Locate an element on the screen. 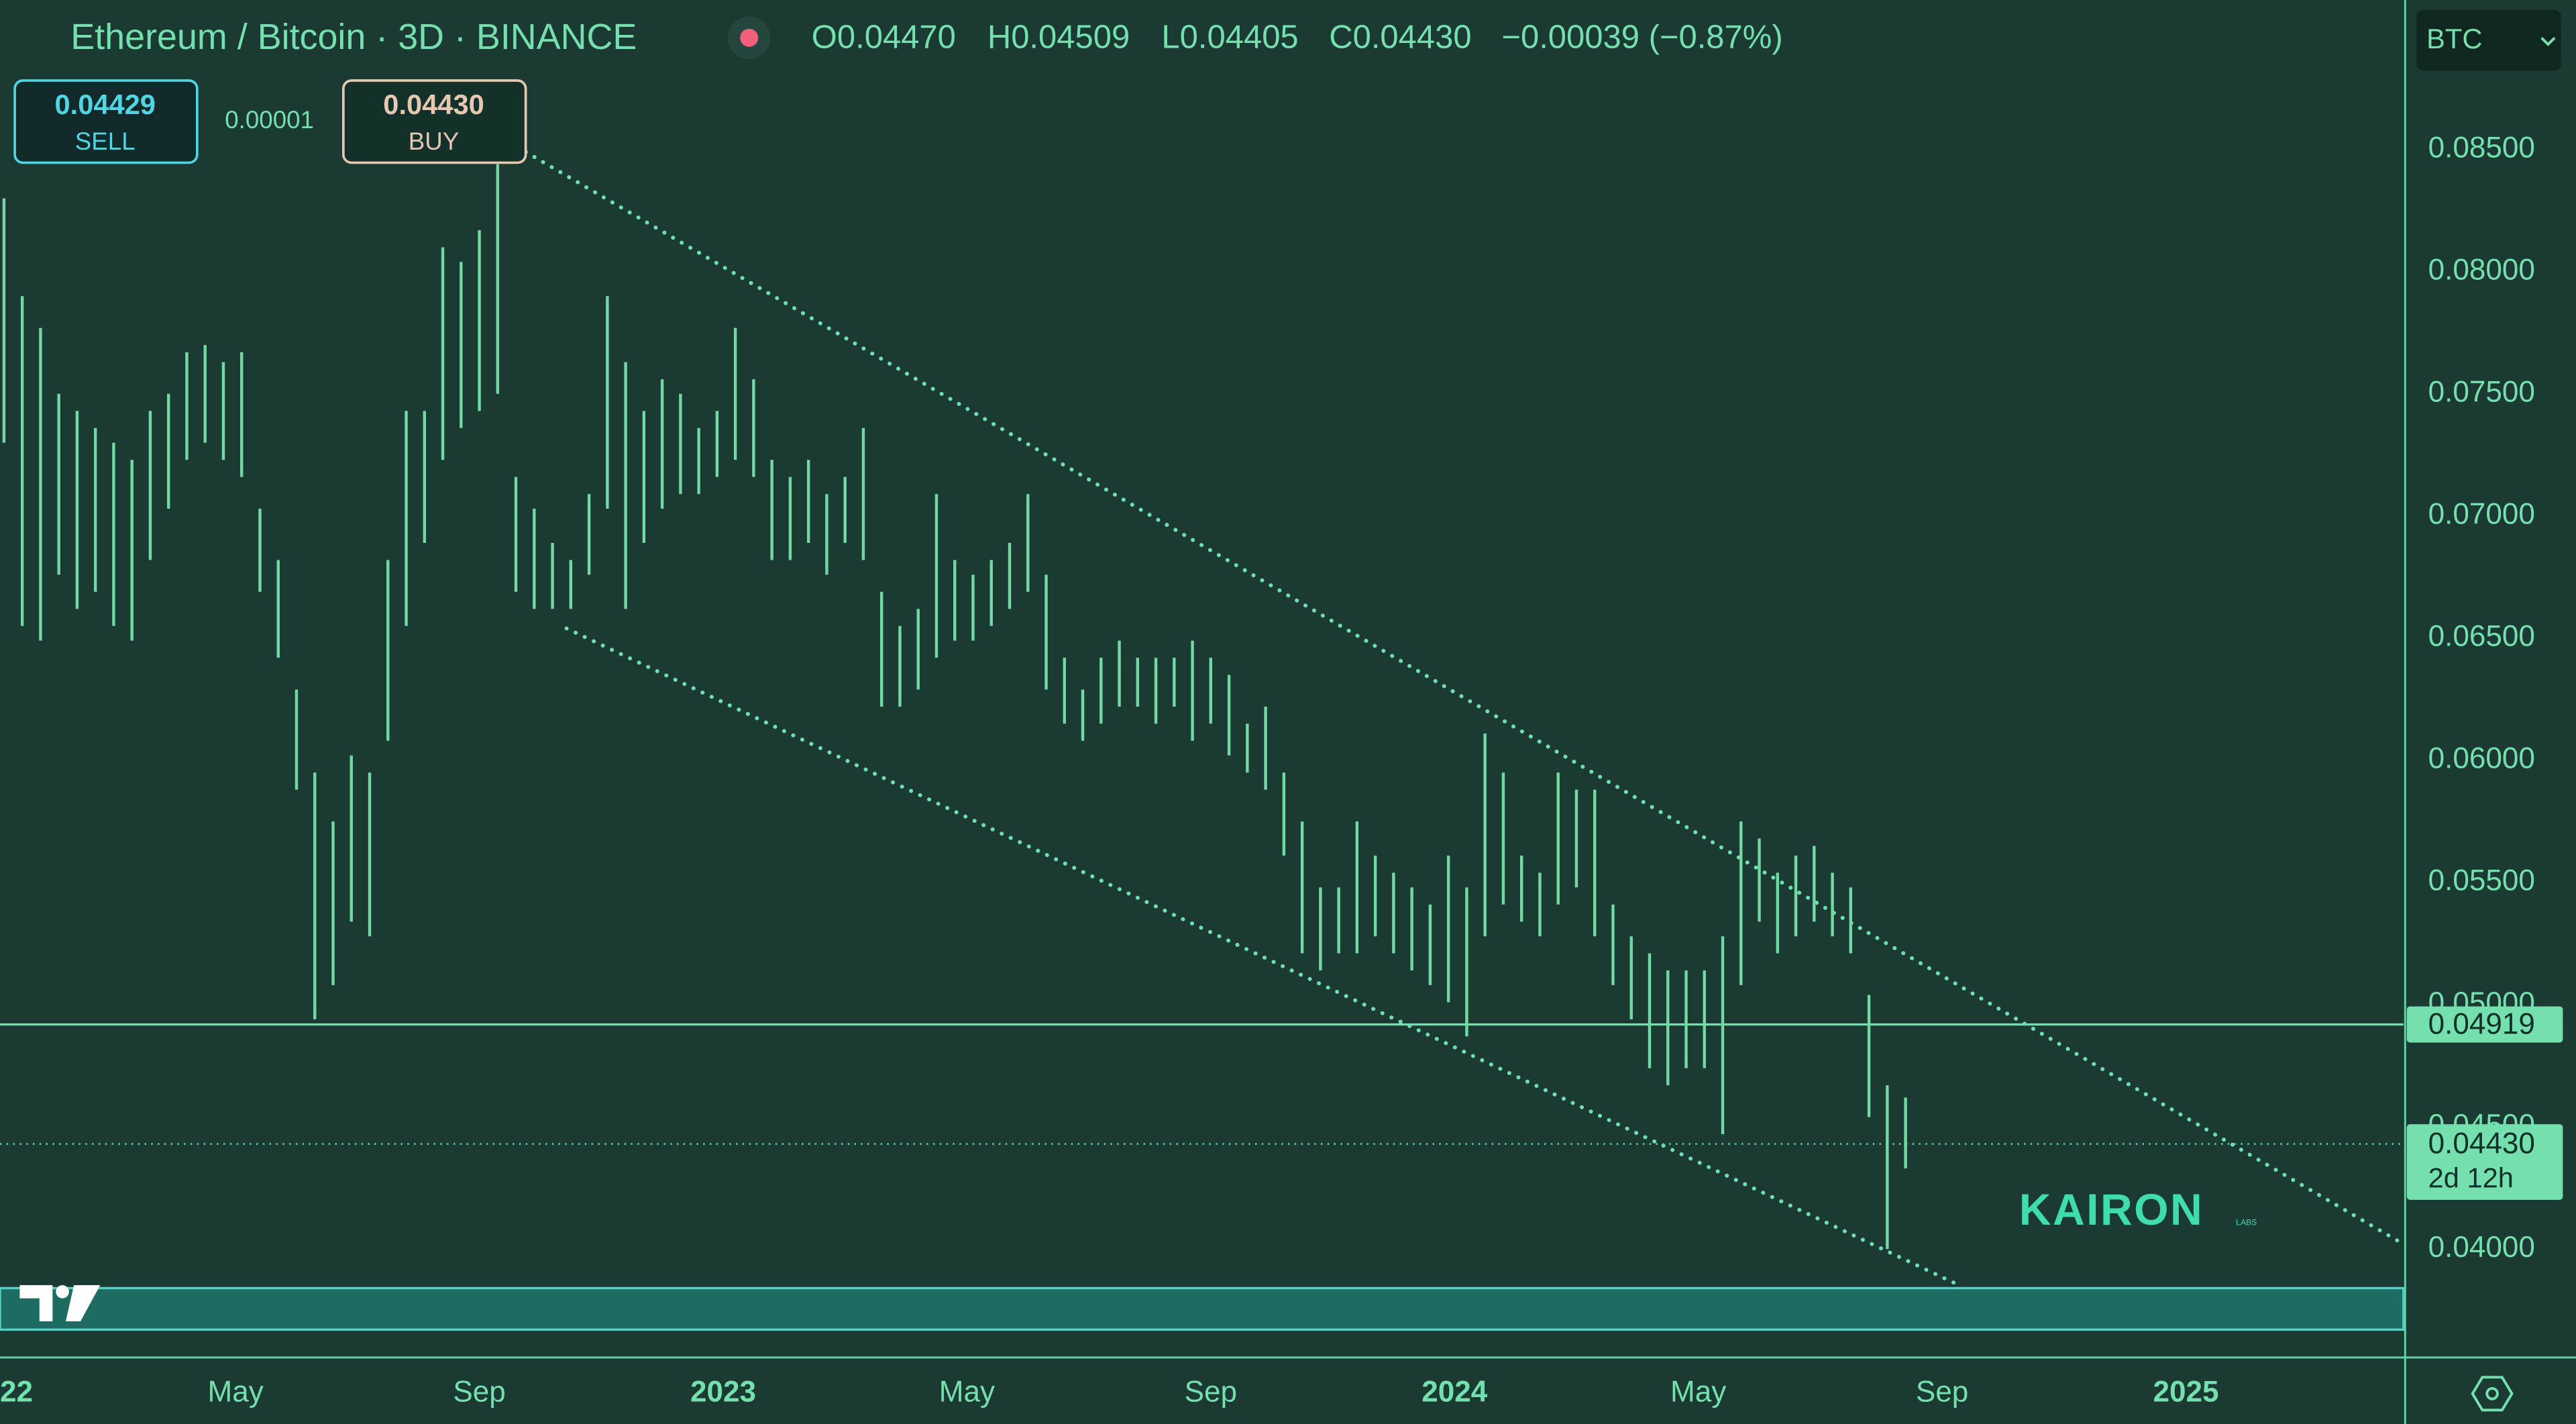 This screenshot has height=1424, width=2576. settings-button is located at coordinates (2492, 1394).